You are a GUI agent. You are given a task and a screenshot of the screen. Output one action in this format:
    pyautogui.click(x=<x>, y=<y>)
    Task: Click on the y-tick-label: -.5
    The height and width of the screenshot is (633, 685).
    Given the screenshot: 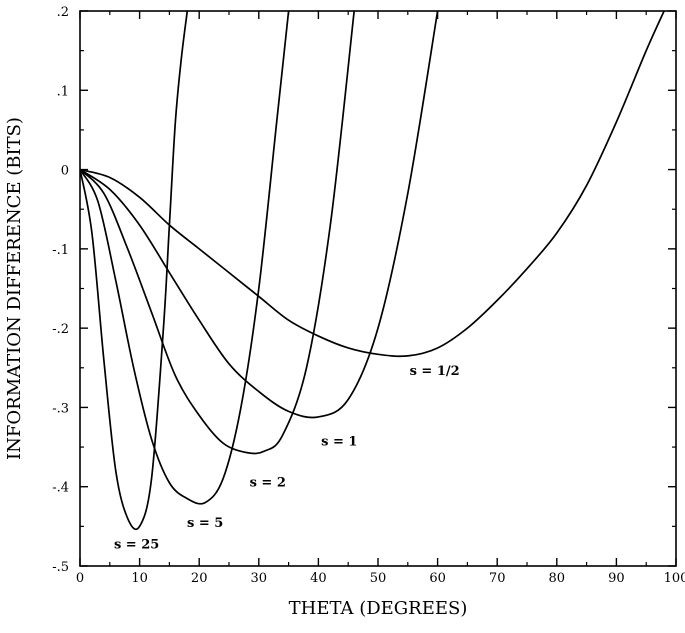 What is the action you would take?
    pyautogui.click(x=60, y=567)
    